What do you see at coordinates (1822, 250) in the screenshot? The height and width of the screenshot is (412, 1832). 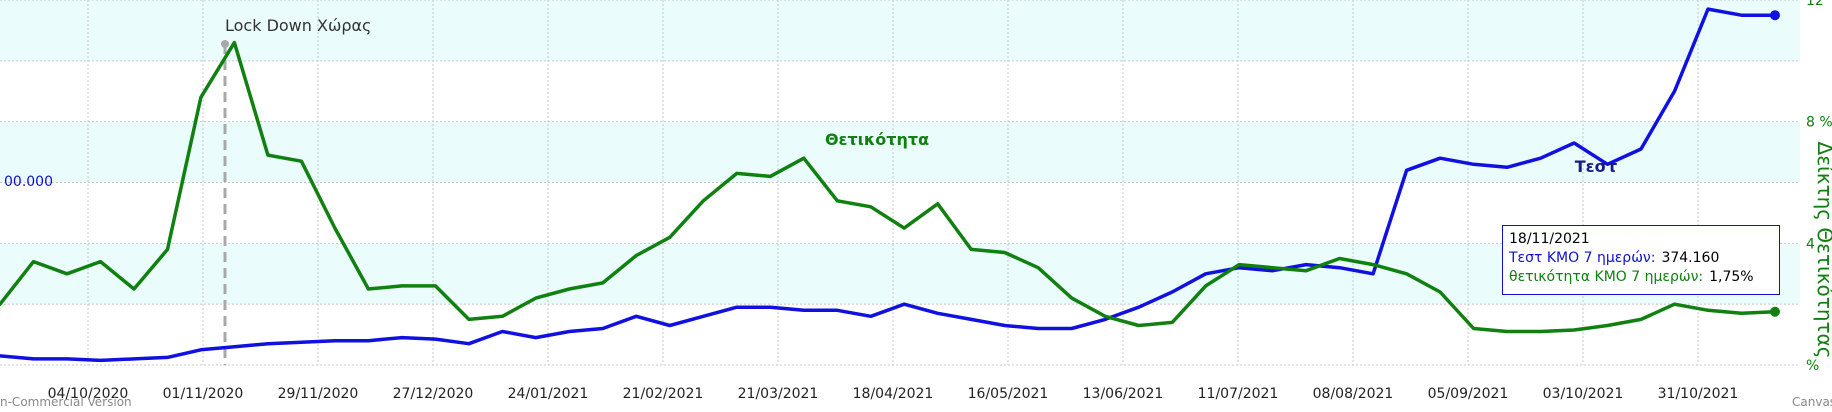 I see `y-right-axis-label: Δείκτης Θετικότητας` at bounding box center [1822, 250].